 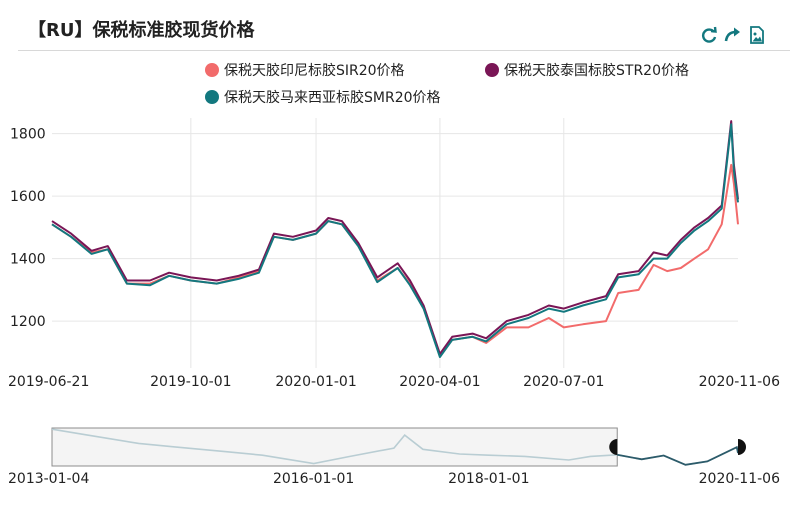 What do you see at coordinates (404, 50) in the screenshot?
I see `title-divider` at bounding box center [404, 50].